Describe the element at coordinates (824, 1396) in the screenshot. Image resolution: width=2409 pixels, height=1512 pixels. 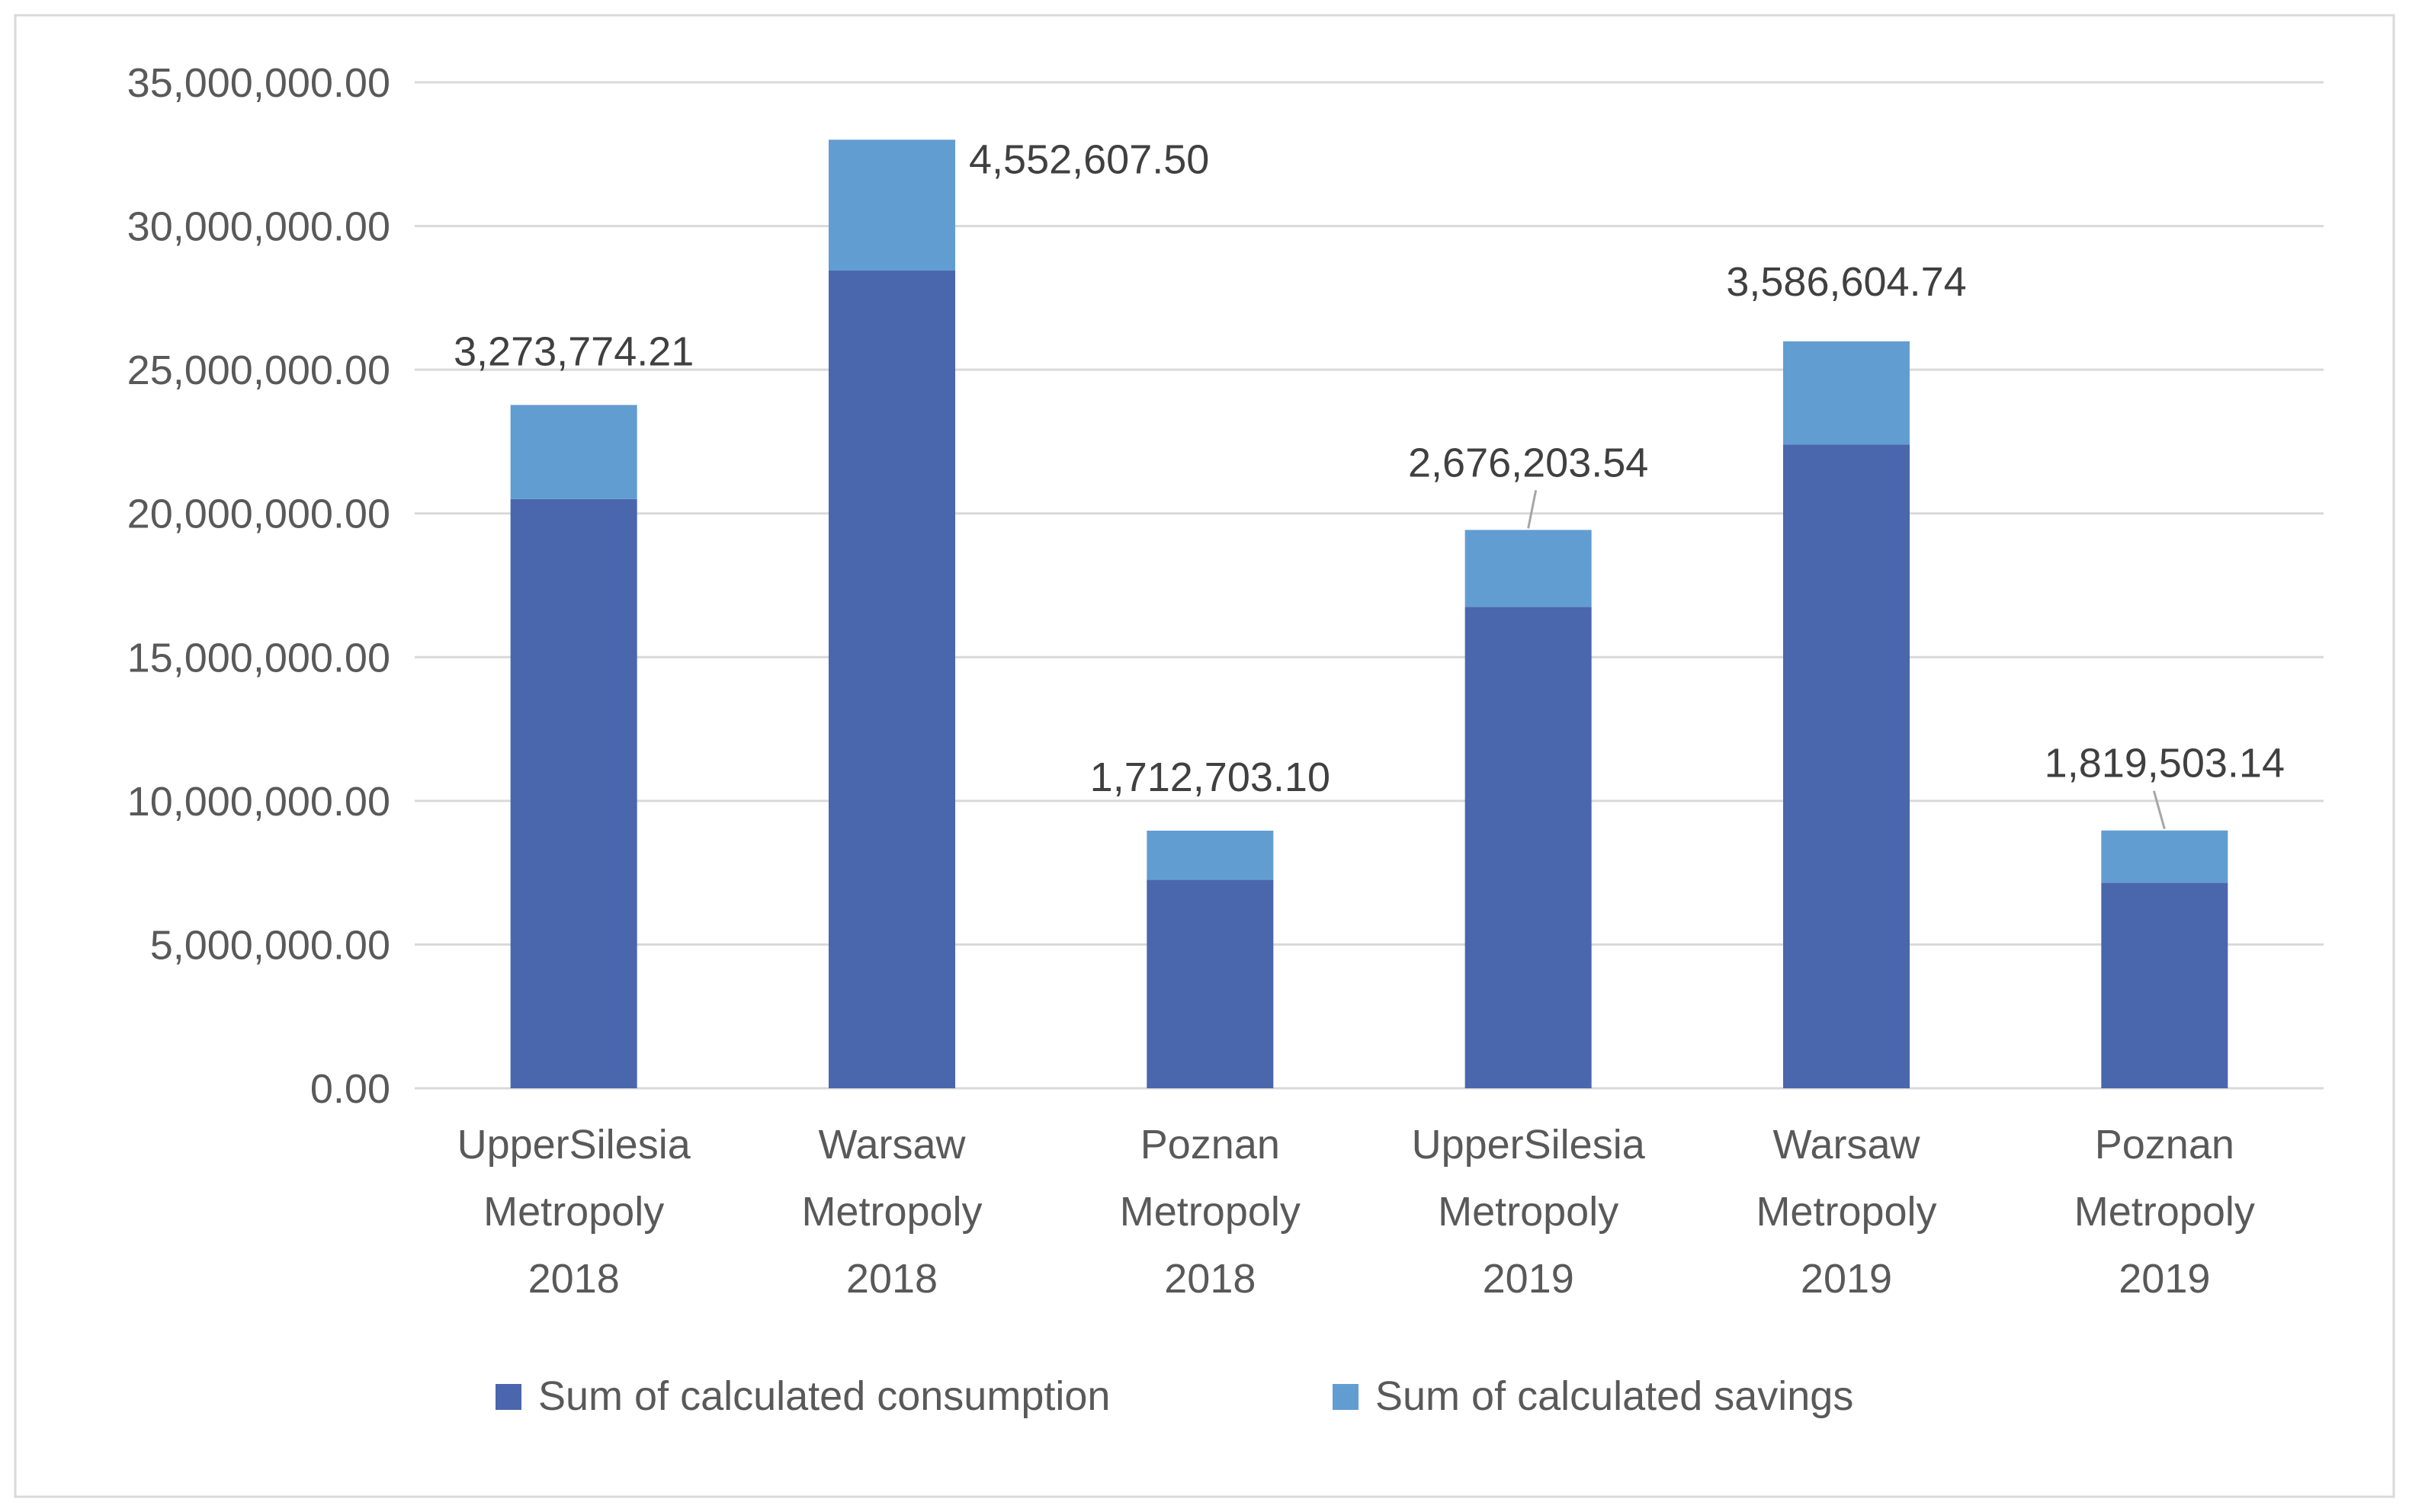
I see `legend-label: Sum of calculated consumption` at that location.